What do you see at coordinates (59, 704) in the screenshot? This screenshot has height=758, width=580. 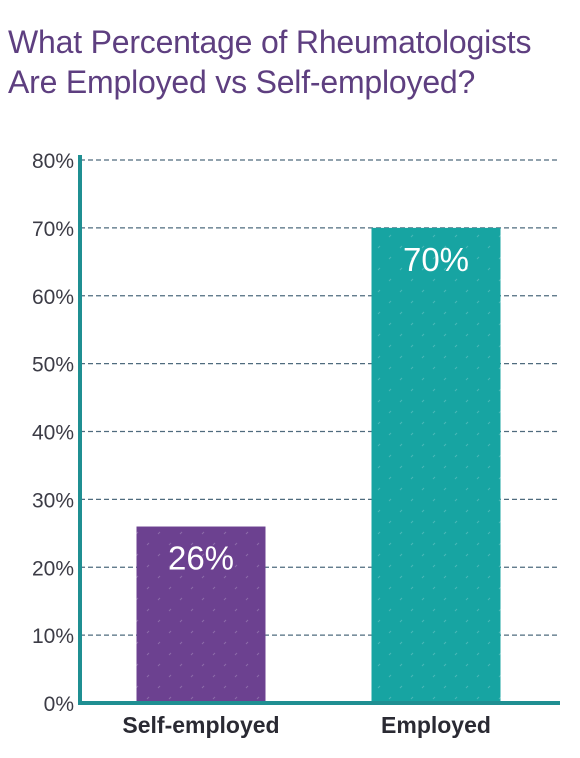 I see `y-tick-label: 0%` at bounding box center [59, 704].